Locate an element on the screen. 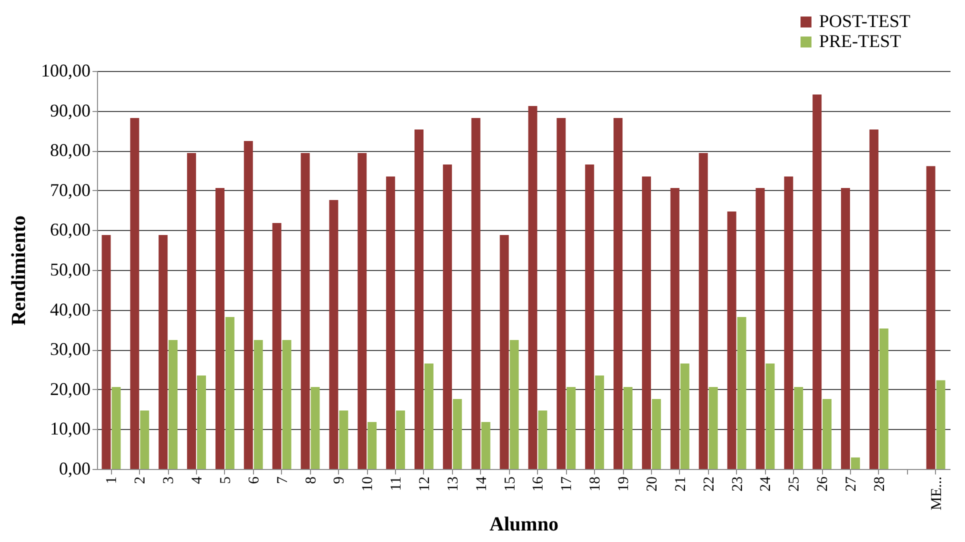 Image resolution: width=965 pixels, height=542 pixels. x-tick-label: 14 is located at coordinates (482, 484).